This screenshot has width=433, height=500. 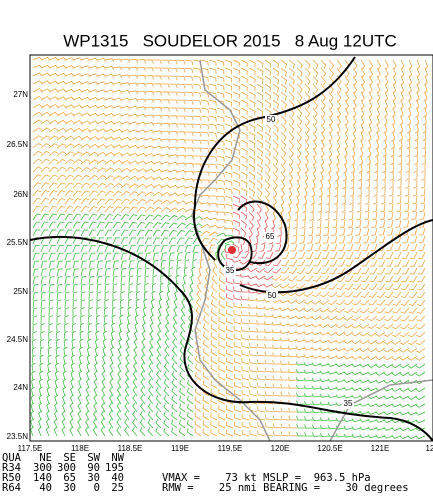 I want to click on table-cell: 25, so click(x=117, y=488).